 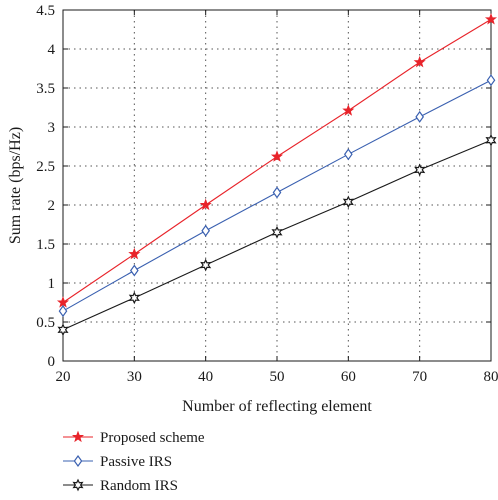 I want to click on legend: Proposed scheme Passive IRS Random IRS, so click(x=134, y=462).